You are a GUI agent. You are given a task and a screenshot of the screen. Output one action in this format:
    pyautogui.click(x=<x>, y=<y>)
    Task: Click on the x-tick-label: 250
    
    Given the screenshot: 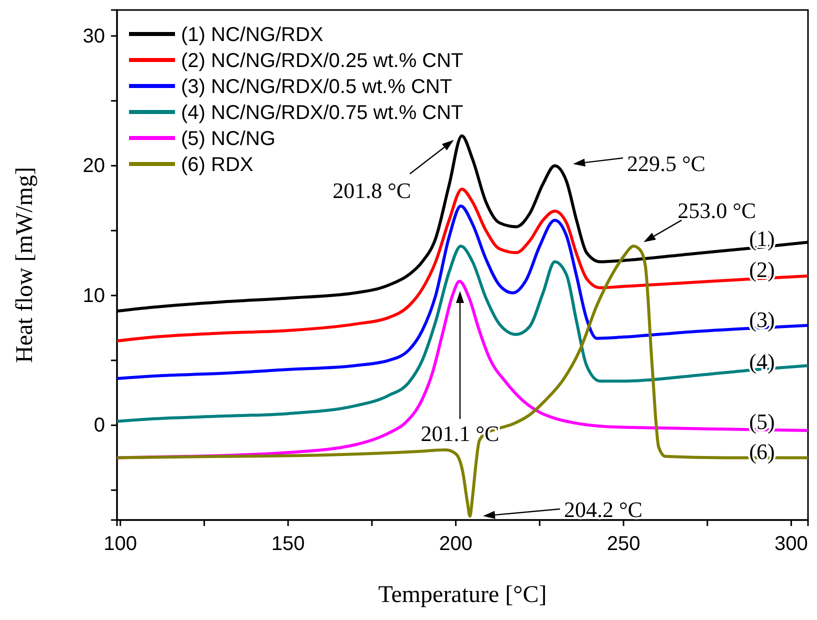 What is the action you would take?
    pyautogui.click(x=623, y=544)
    